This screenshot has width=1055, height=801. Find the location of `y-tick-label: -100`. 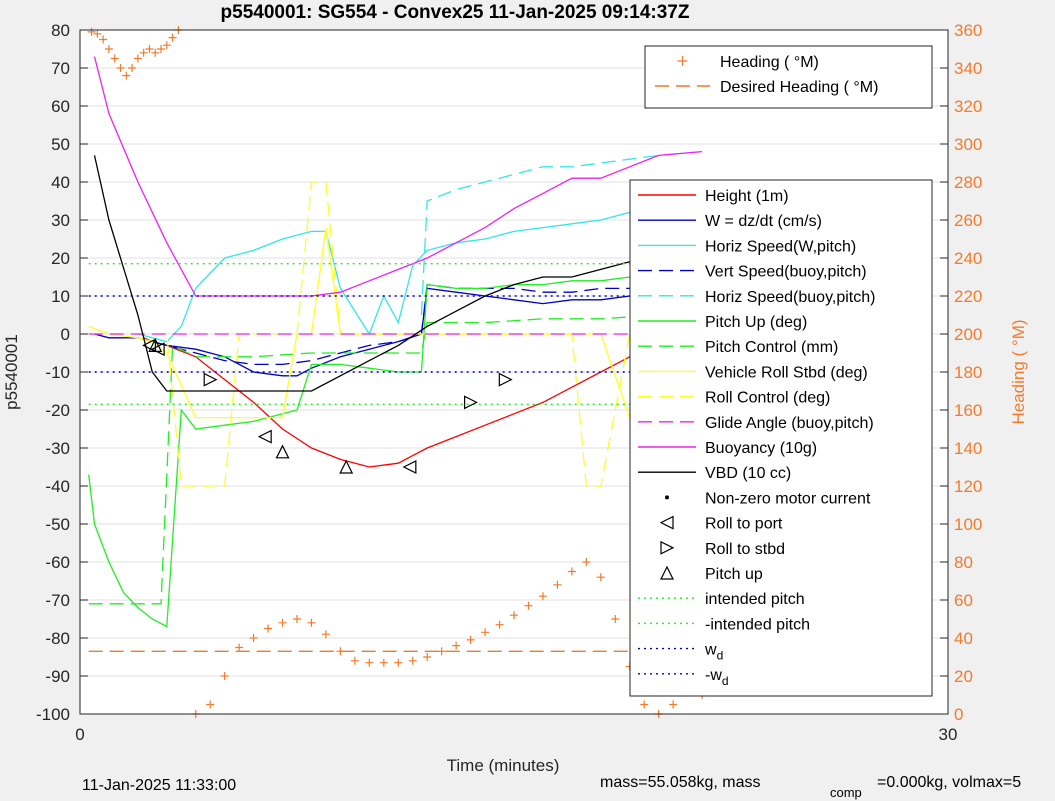

y-tick-label: -100 is located at coordinates (53, 714).